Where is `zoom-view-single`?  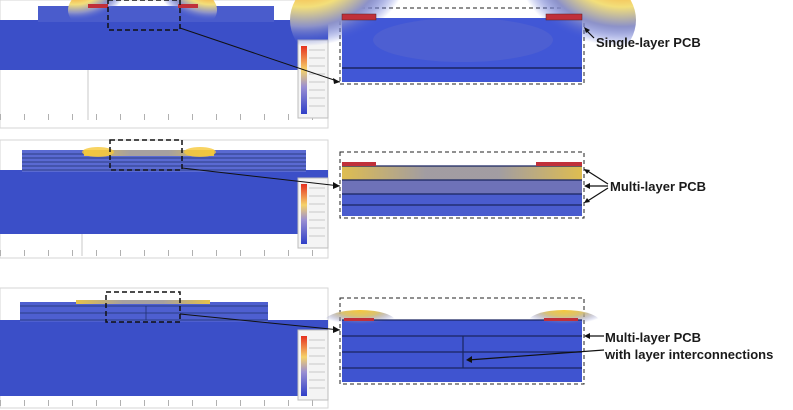
zoom-view-single is located at coordinates (463, 42).